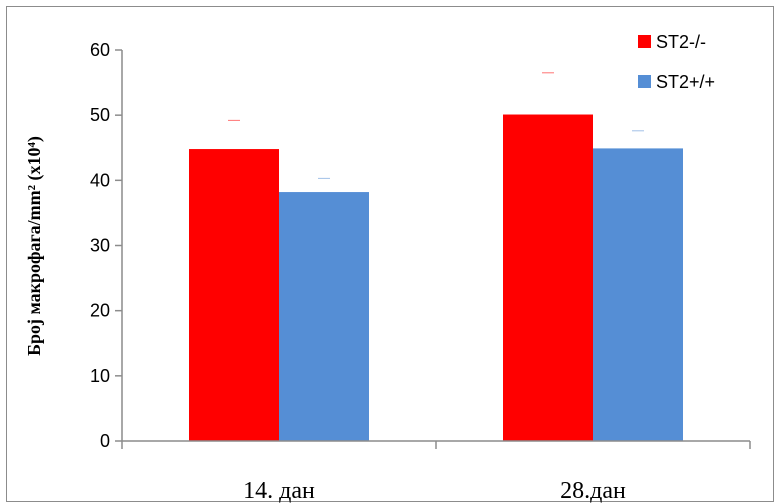  Describe the element at coordinates (100, 311) in the screenshot. I see `y-tick-label-20: 20` at that location.